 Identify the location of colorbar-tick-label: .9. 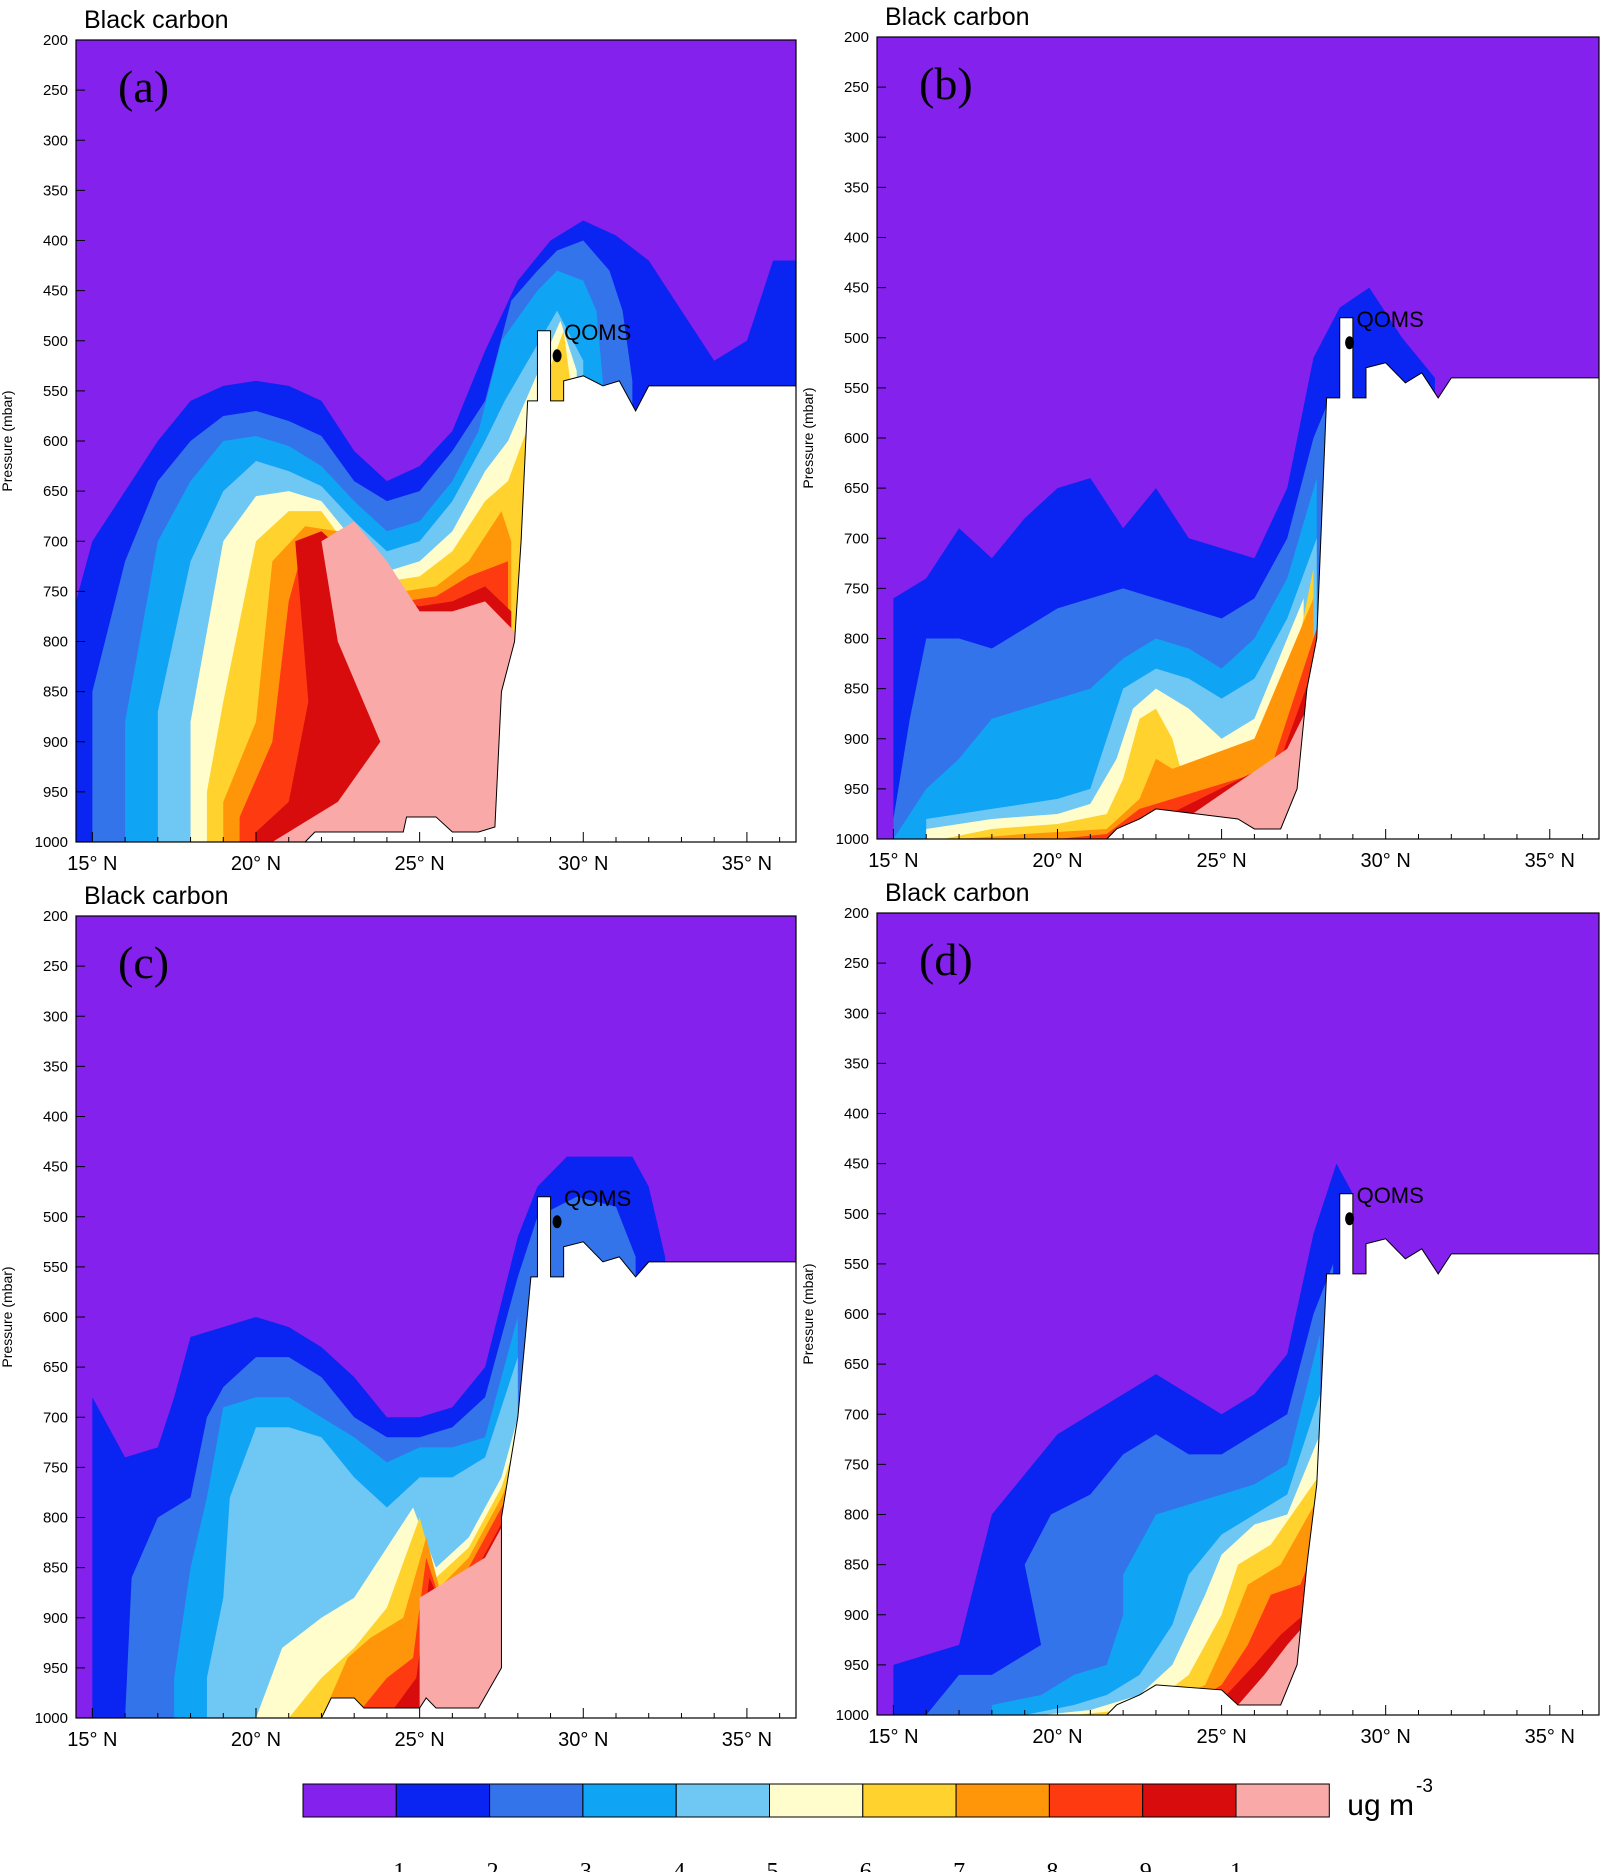
(1143, 1865).